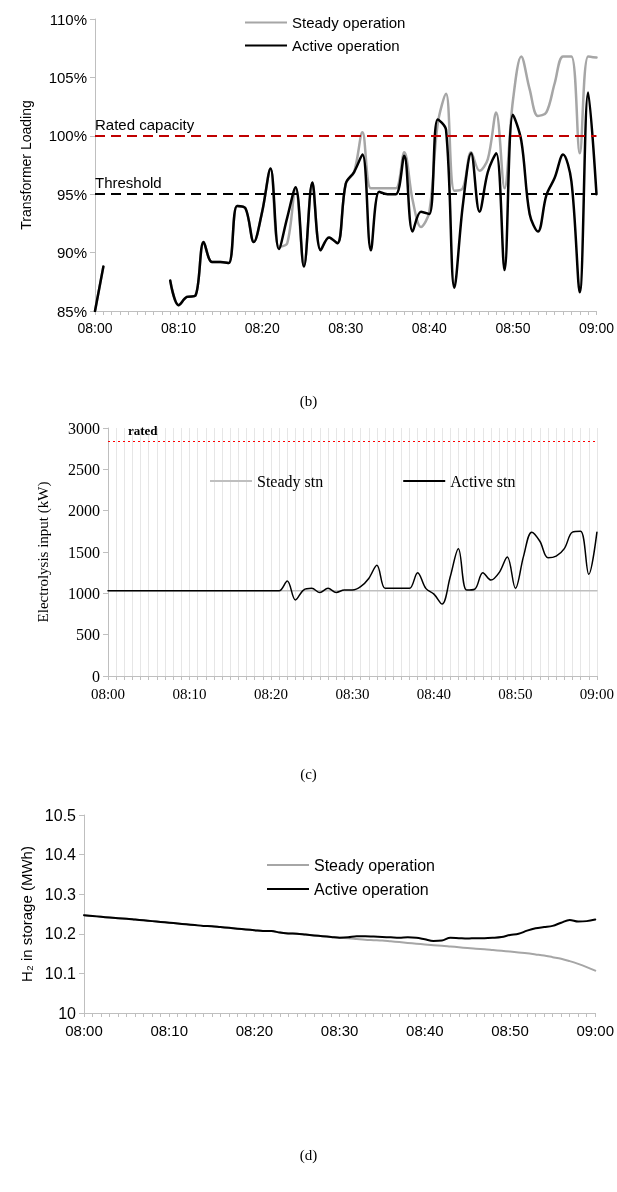  Describe the element at coordinates (68, 19) in the screenshot. I see `y-tick-label: 110%` at that location.